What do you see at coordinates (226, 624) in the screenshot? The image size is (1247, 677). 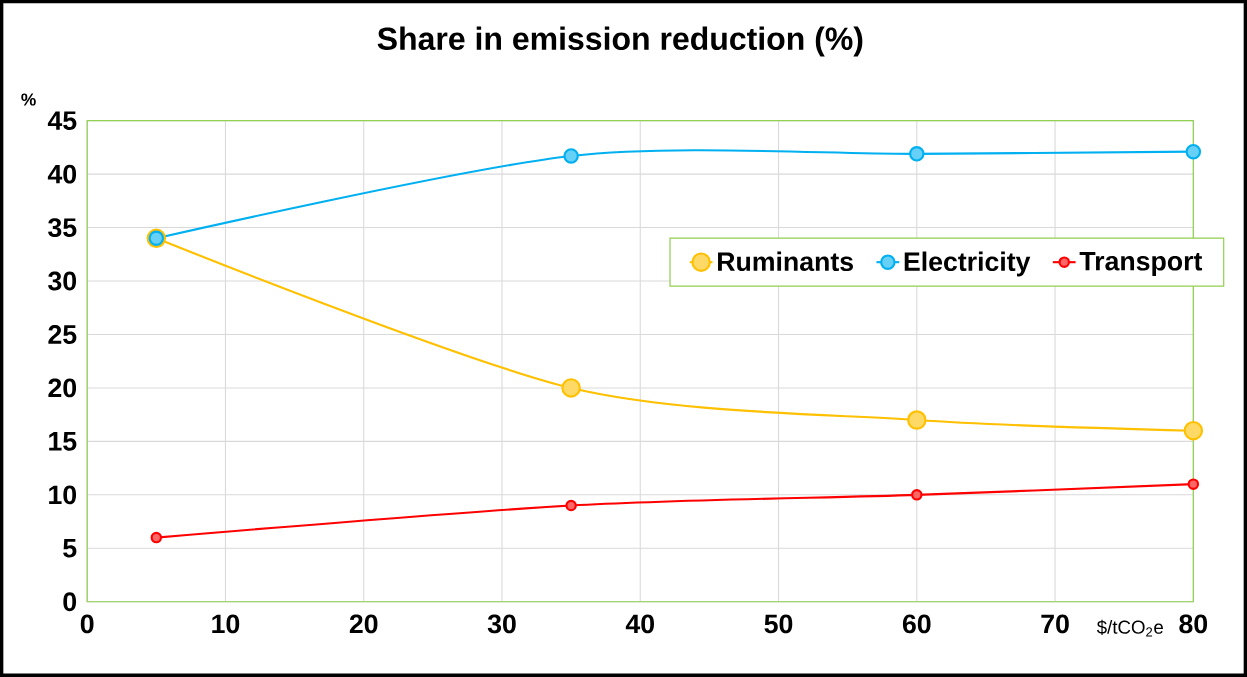 I see `x-tick-label: 10` at bounding box center [226, 624].